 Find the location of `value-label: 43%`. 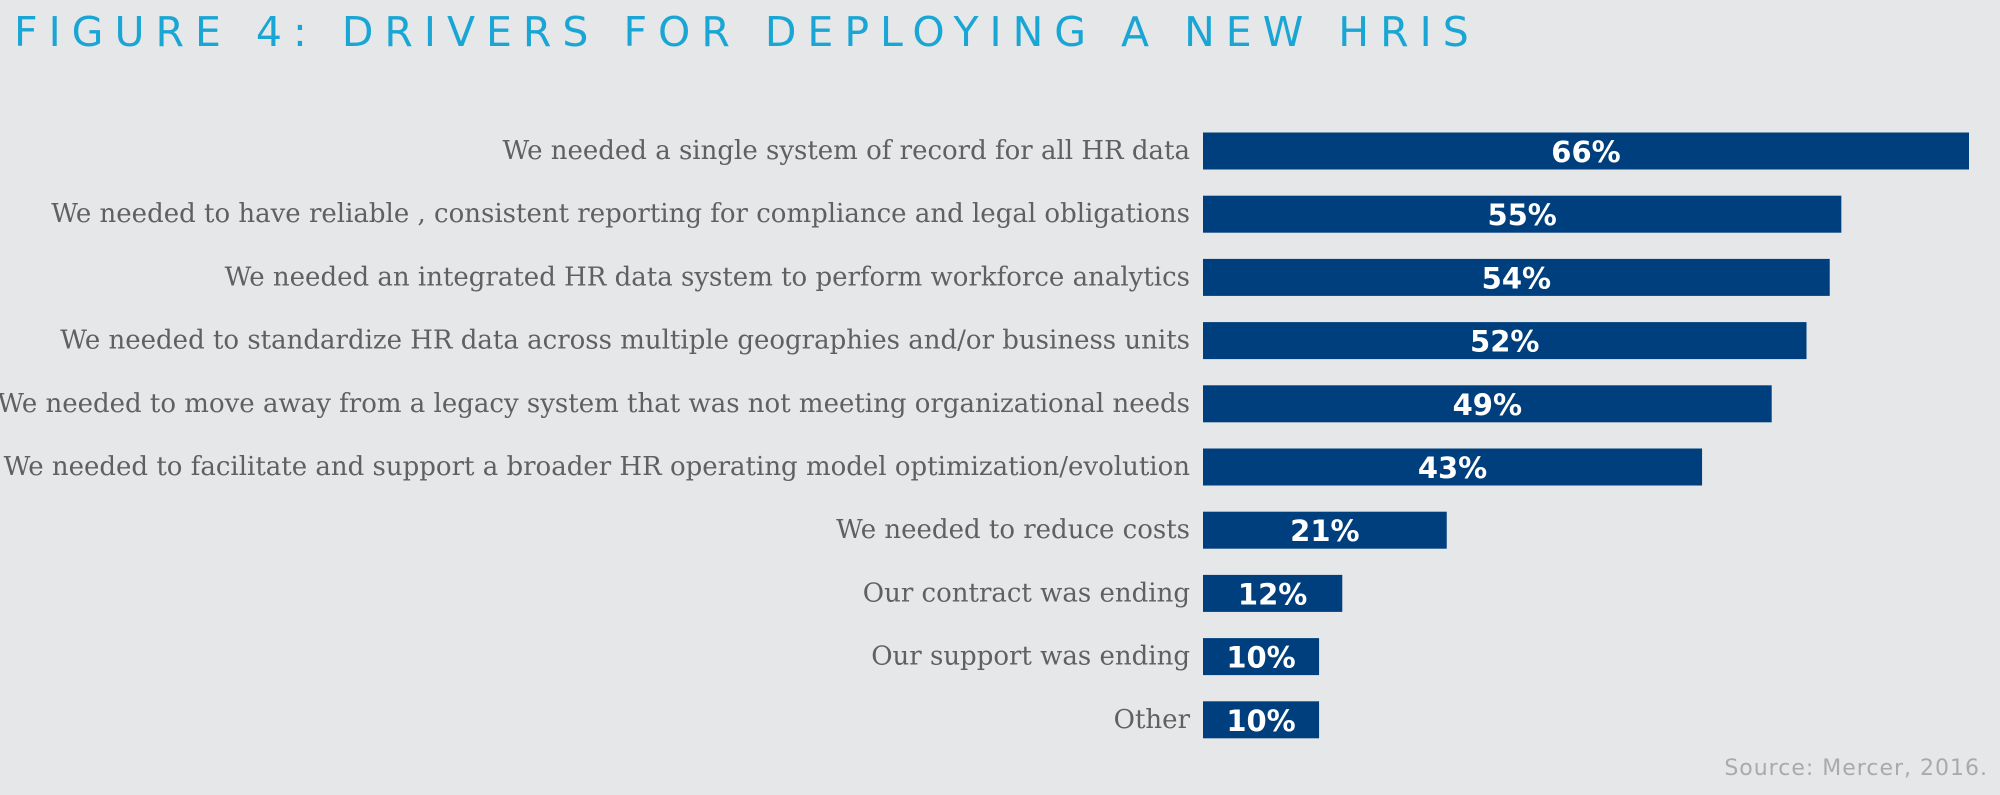

value-label: 43% is located at coordinates (1452, 468).